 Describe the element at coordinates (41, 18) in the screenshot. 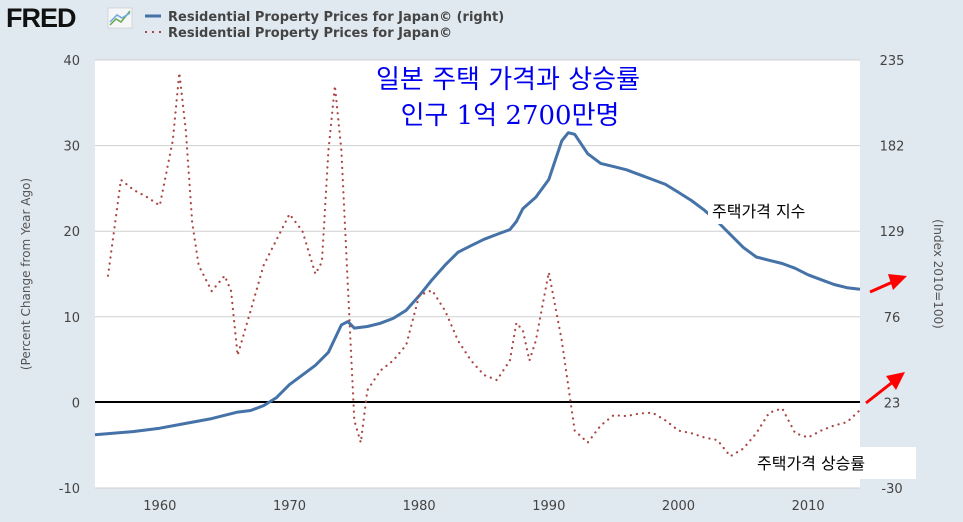

I see `fred-logo: FRED` at that location.